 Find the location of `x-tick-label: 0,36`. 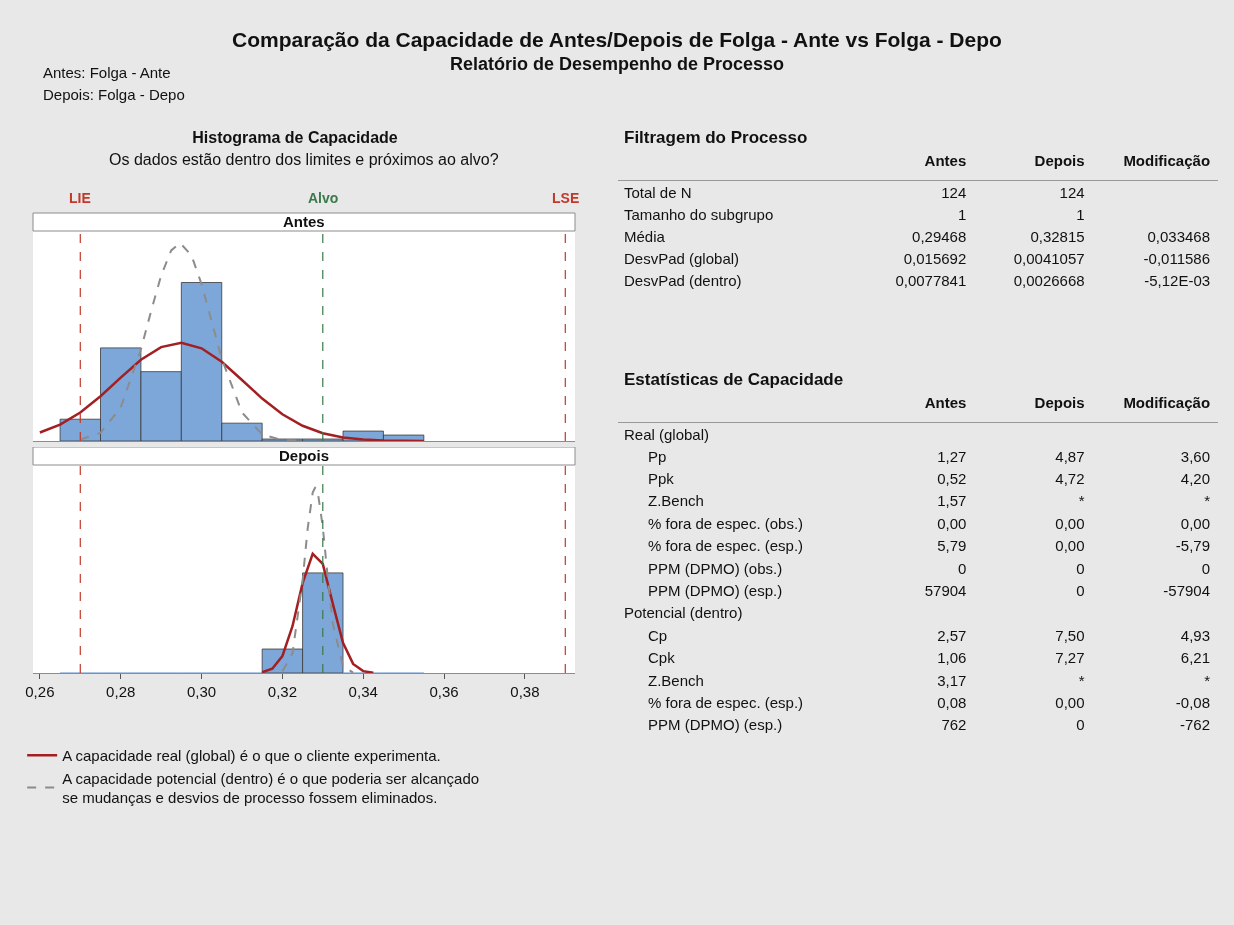

x-tick-label: 0,36 is located at coordinates (444, 691).